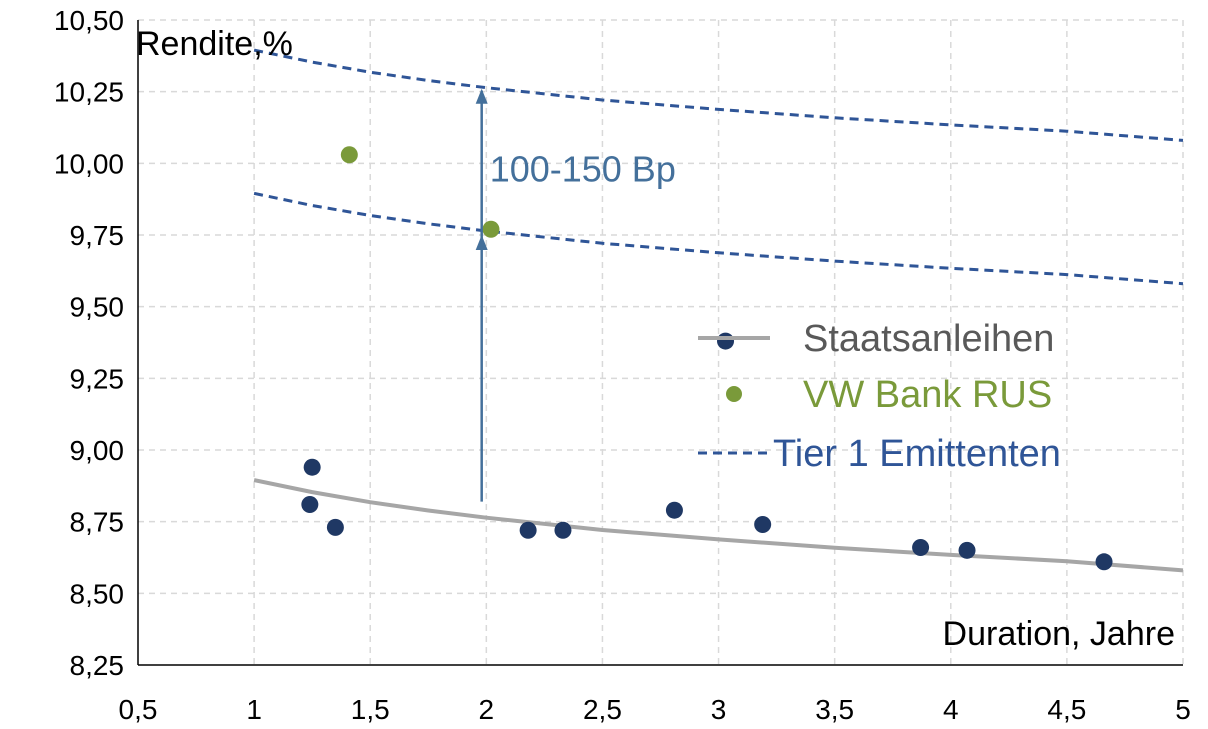 This screenshot has width=1208, height=729. What do you see at coordinates (951, 709) in the screenshot?
I see `x-tick-label: 4` at bounding box center [951, 709].